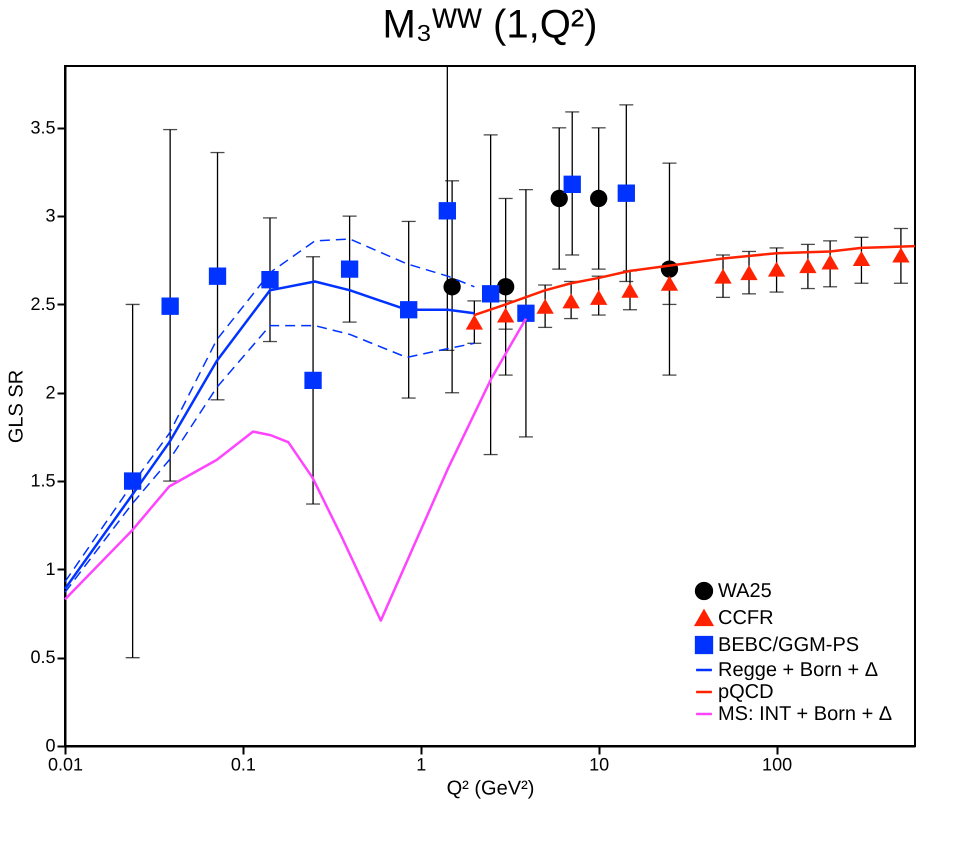  What do you see at coordinates (50, 746) in the screenshot?
I see `y-tick-label: 0` at bounding box center [50, 746].